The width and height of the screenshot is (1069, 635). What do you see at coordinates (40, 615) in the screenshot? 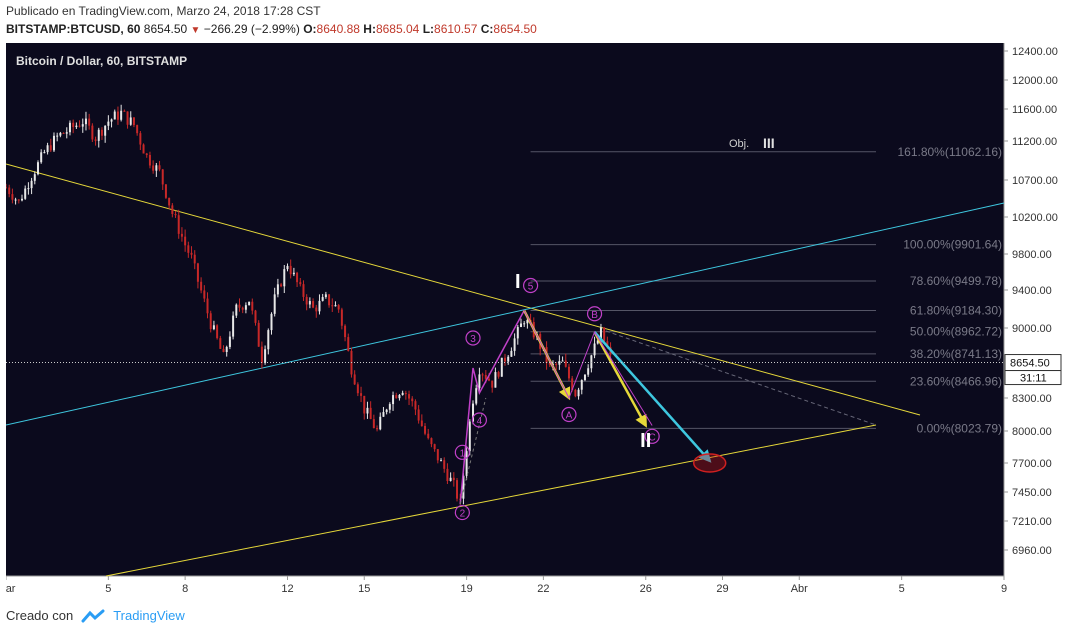
I see `created-with-label: Creado con` at bounding box center [40, 615].